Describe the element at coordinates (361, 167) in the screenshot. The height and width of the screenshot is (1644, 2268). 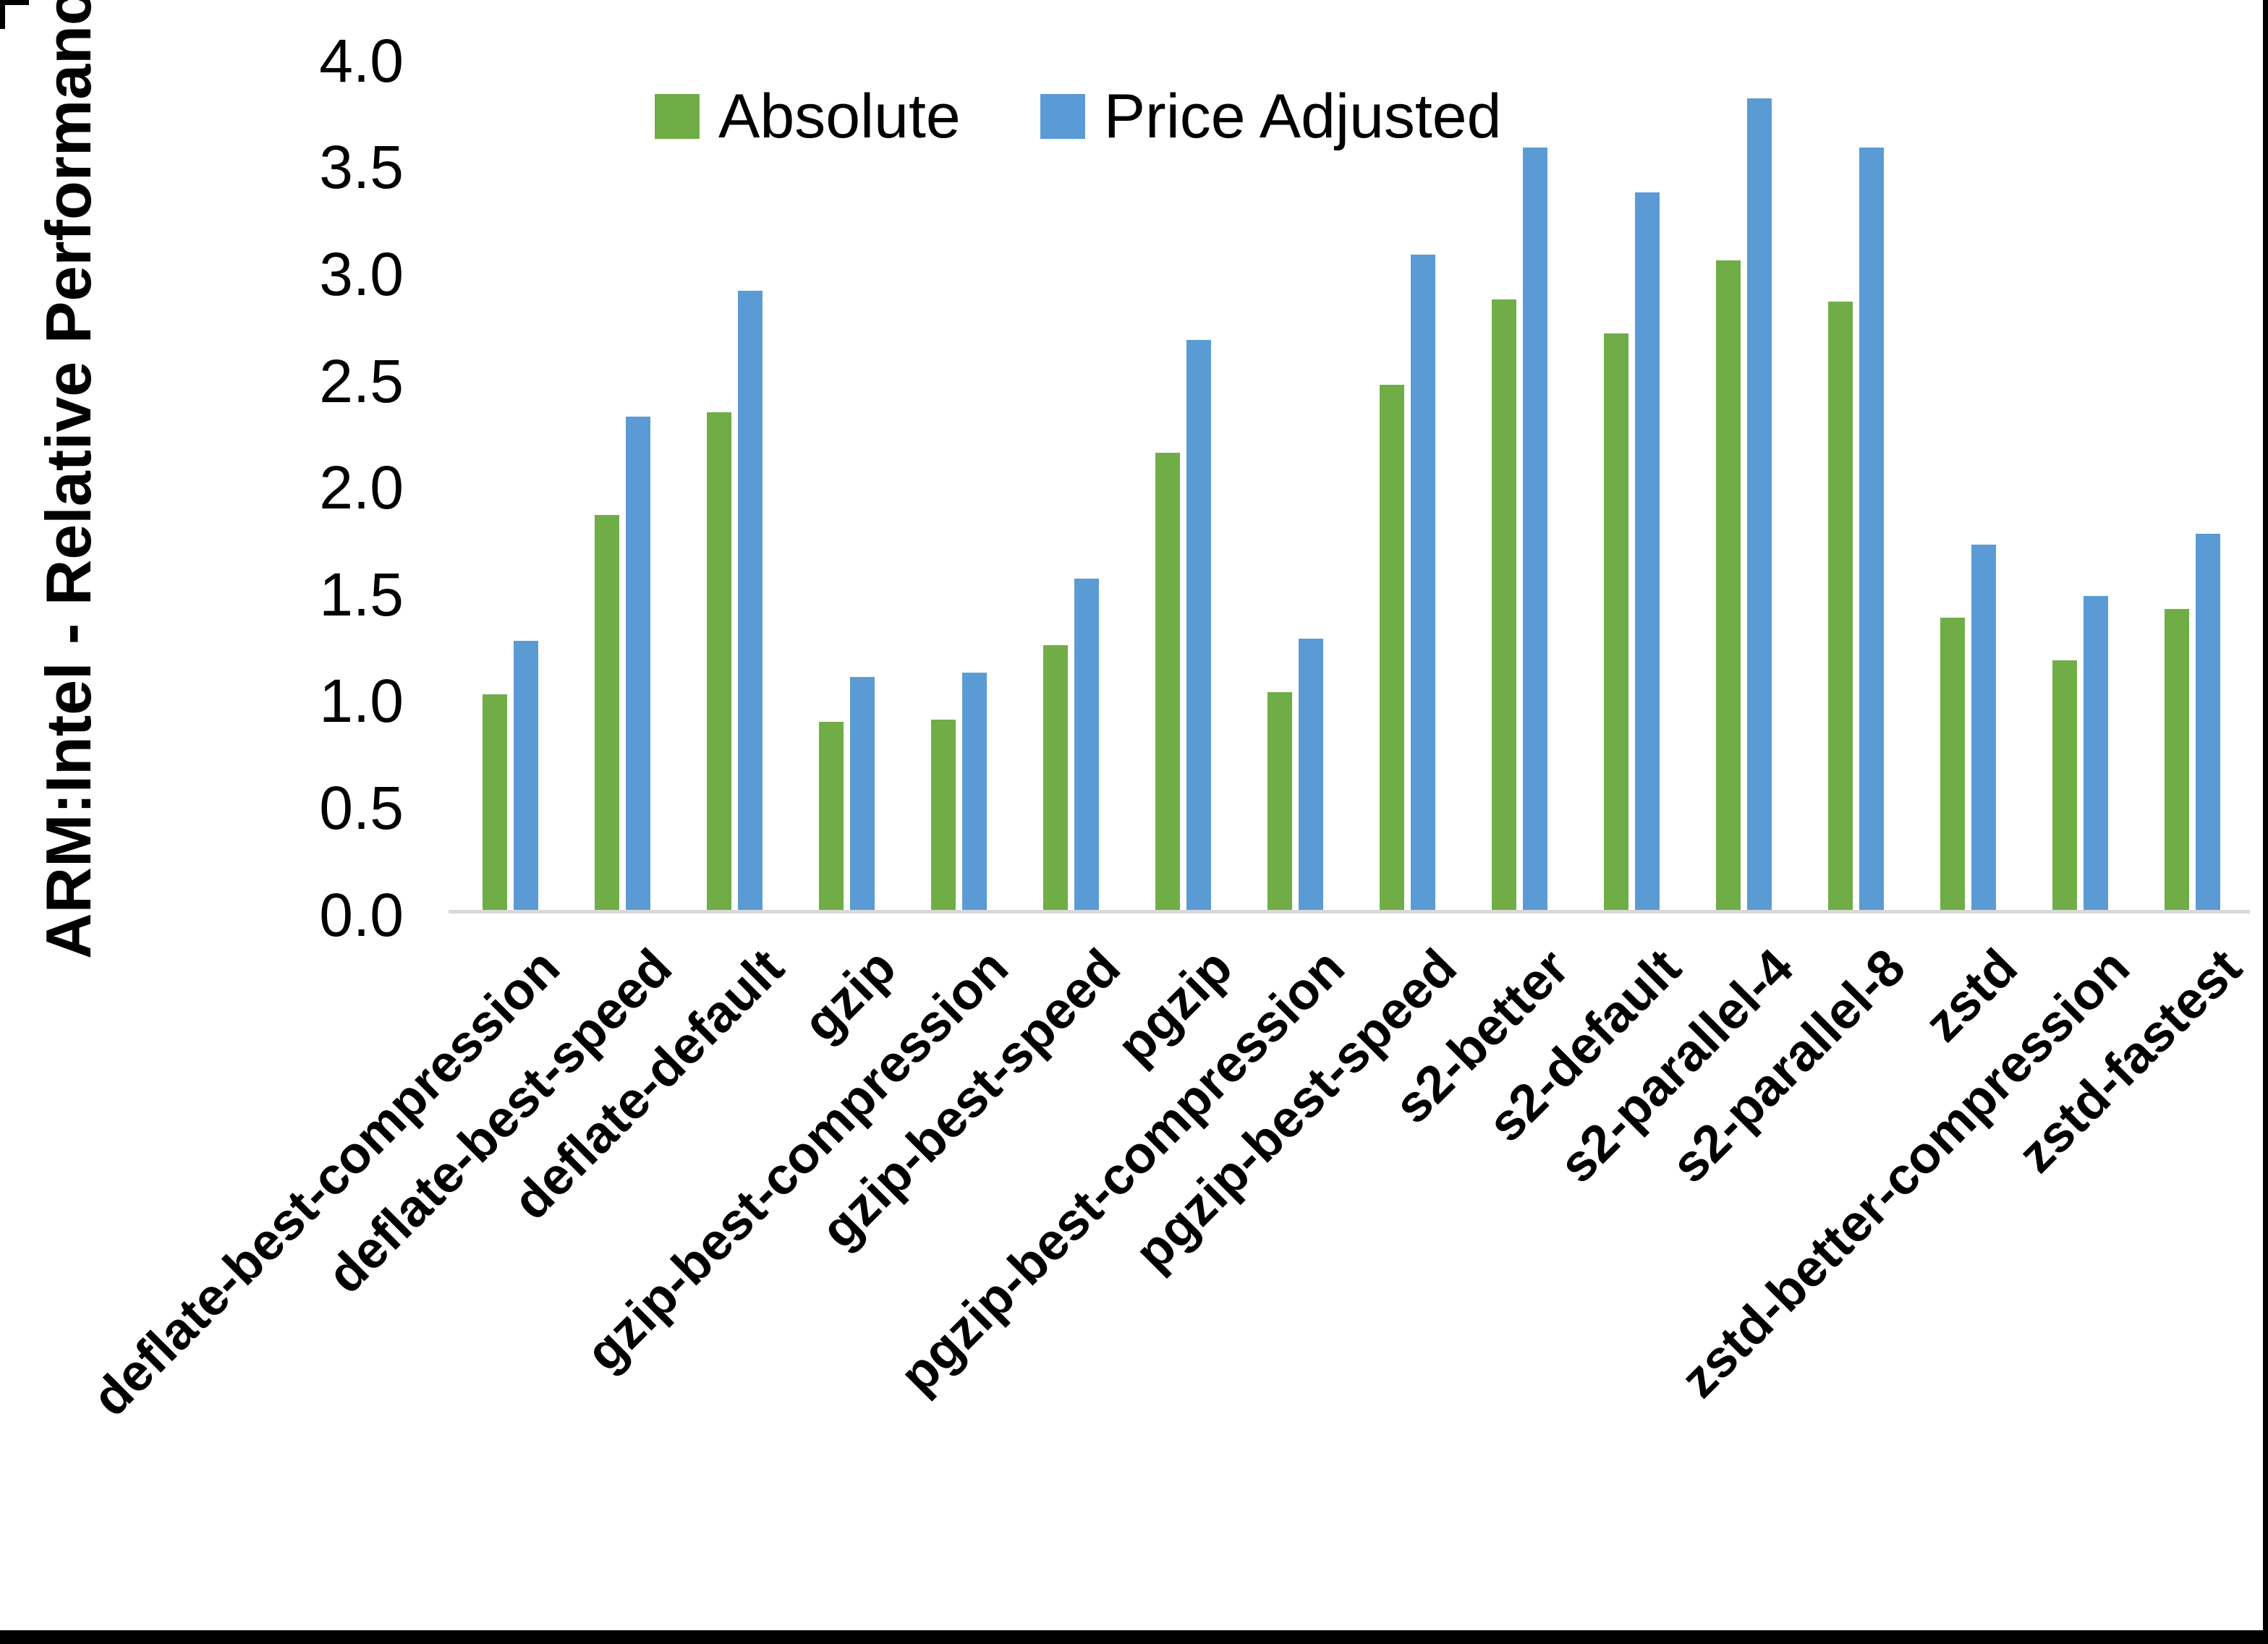
I see `y-tick-label-3.5: 3.5` at that location.